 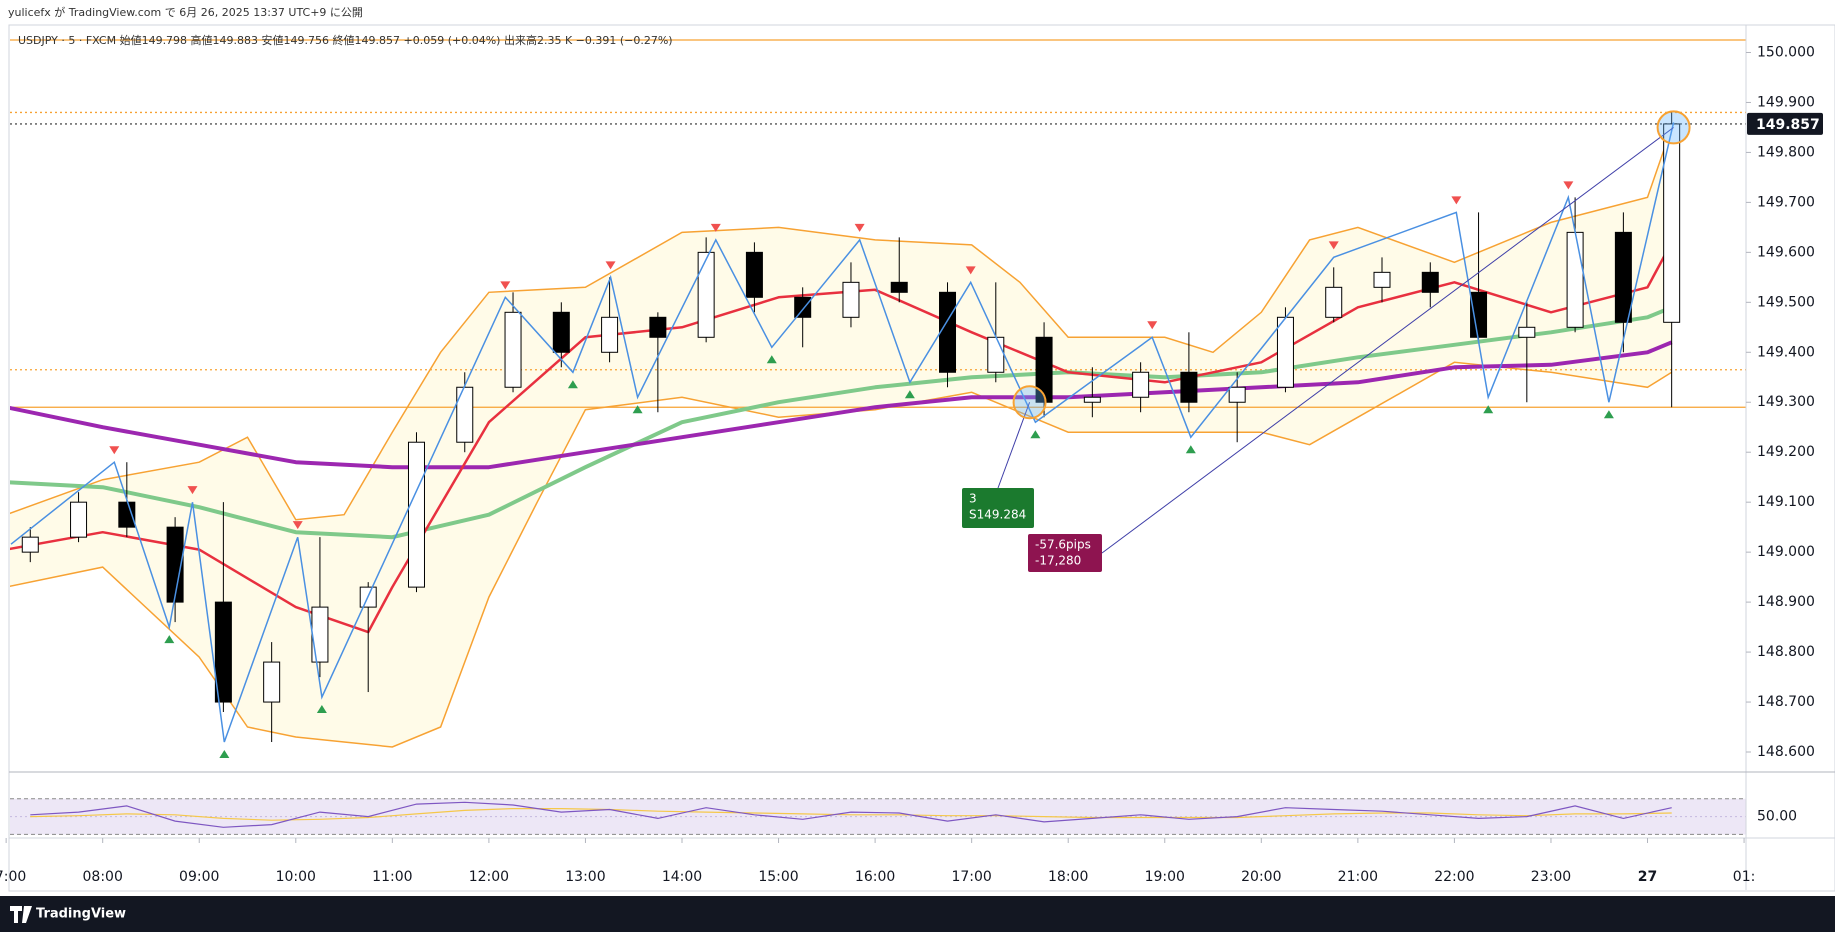 What do you see at coordinates (1786, 52) in the screenshot?
I see `y-tick-label: 150.000` at bounding box center [1786, 52].